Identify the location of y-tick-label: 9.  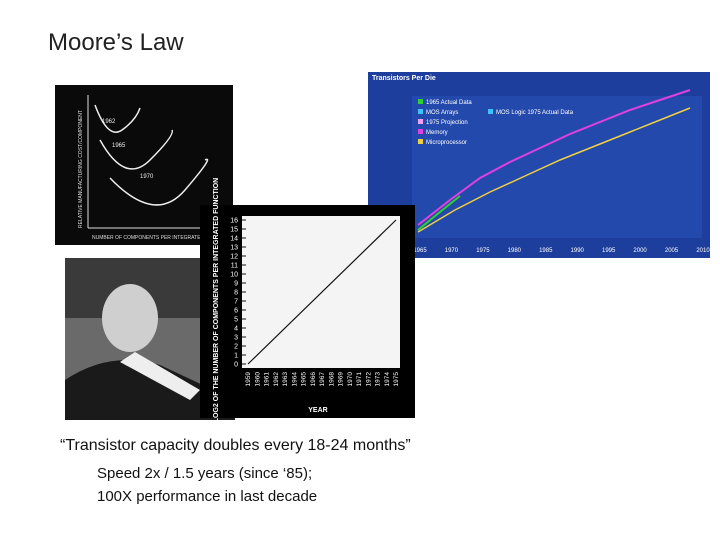
(236, 284).